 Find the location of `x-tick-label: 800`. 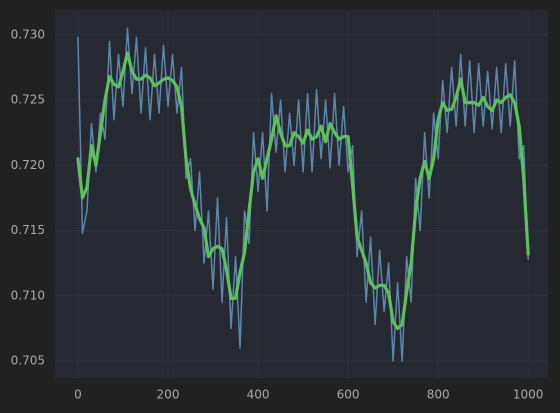

x-tick-label: 800 is located at coordinates (438, 395).